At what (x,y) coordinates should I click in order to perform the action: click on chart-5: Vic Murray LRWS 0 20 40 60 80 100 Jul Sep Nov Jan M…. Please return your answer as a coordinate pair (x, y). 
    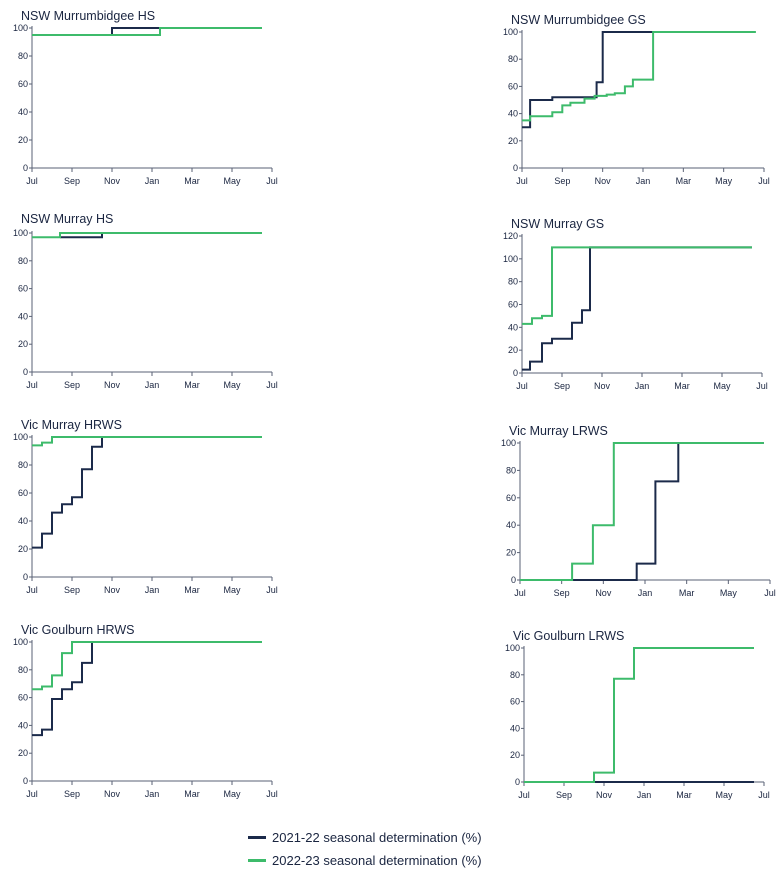
    Looking at the image, I should click on (638, 511).